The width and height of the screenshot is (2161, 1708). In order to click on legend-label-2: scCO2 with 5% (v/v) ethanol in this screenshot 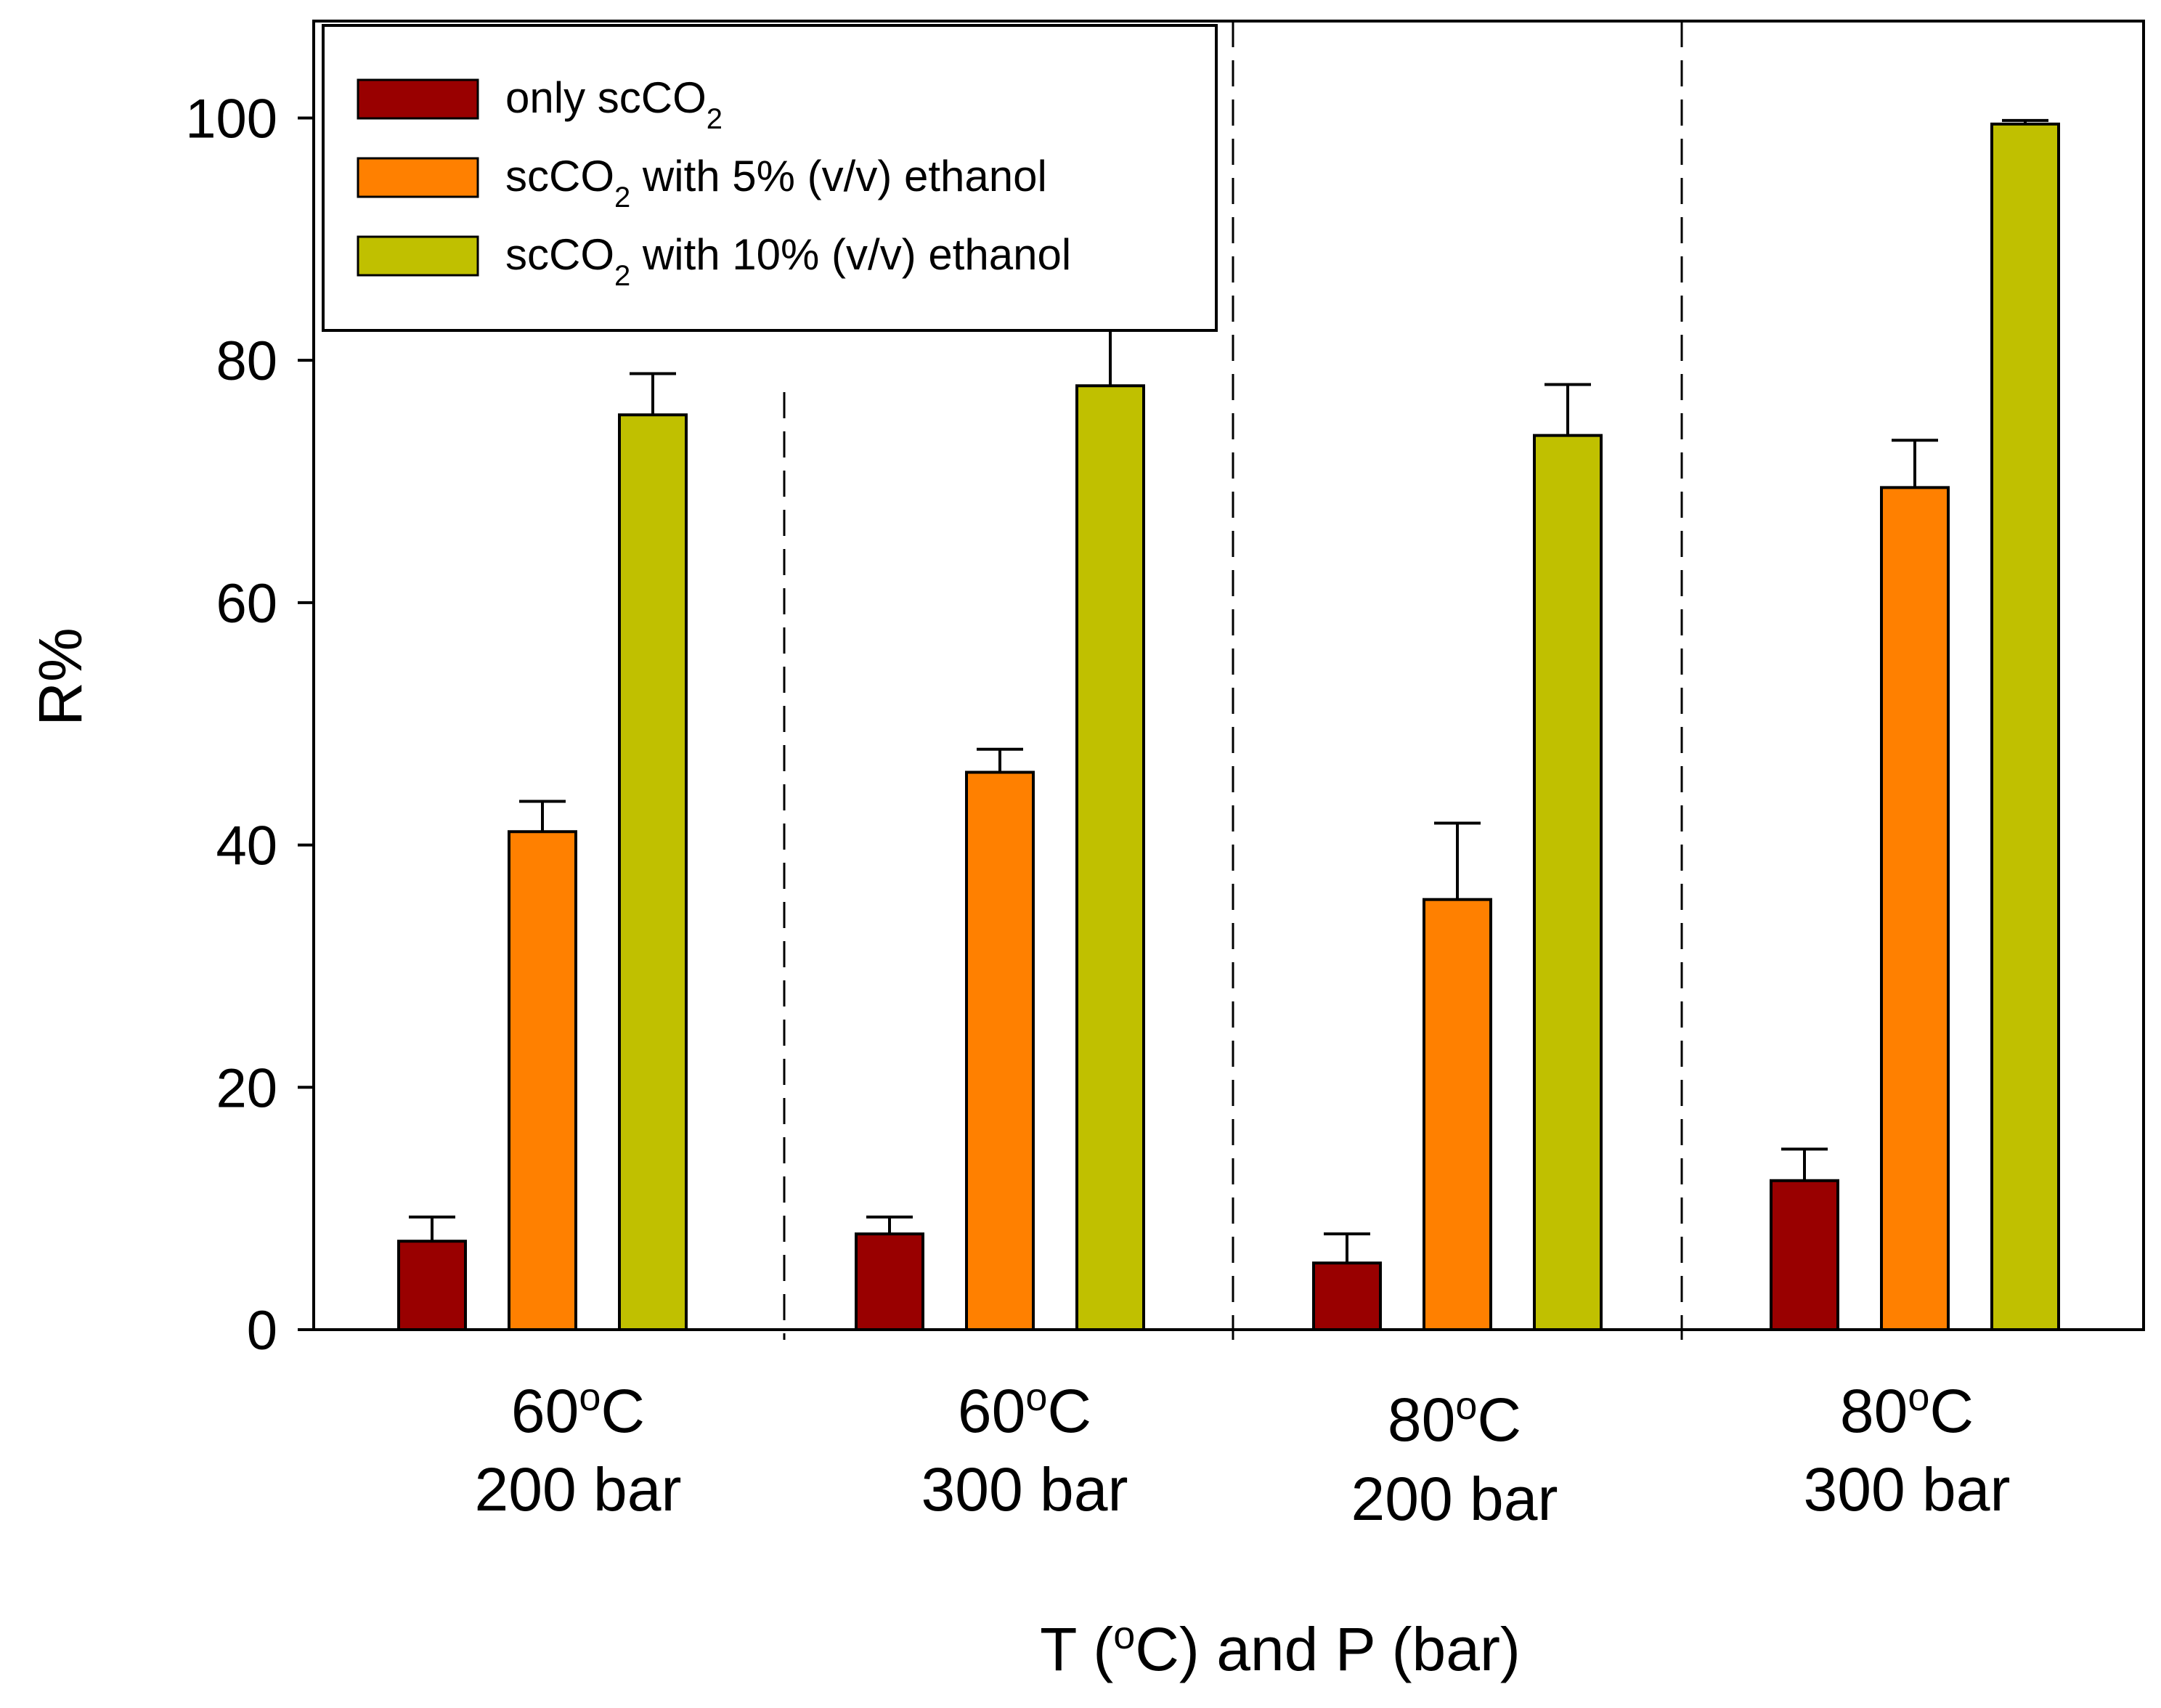, I will do `click(776, 183)`.